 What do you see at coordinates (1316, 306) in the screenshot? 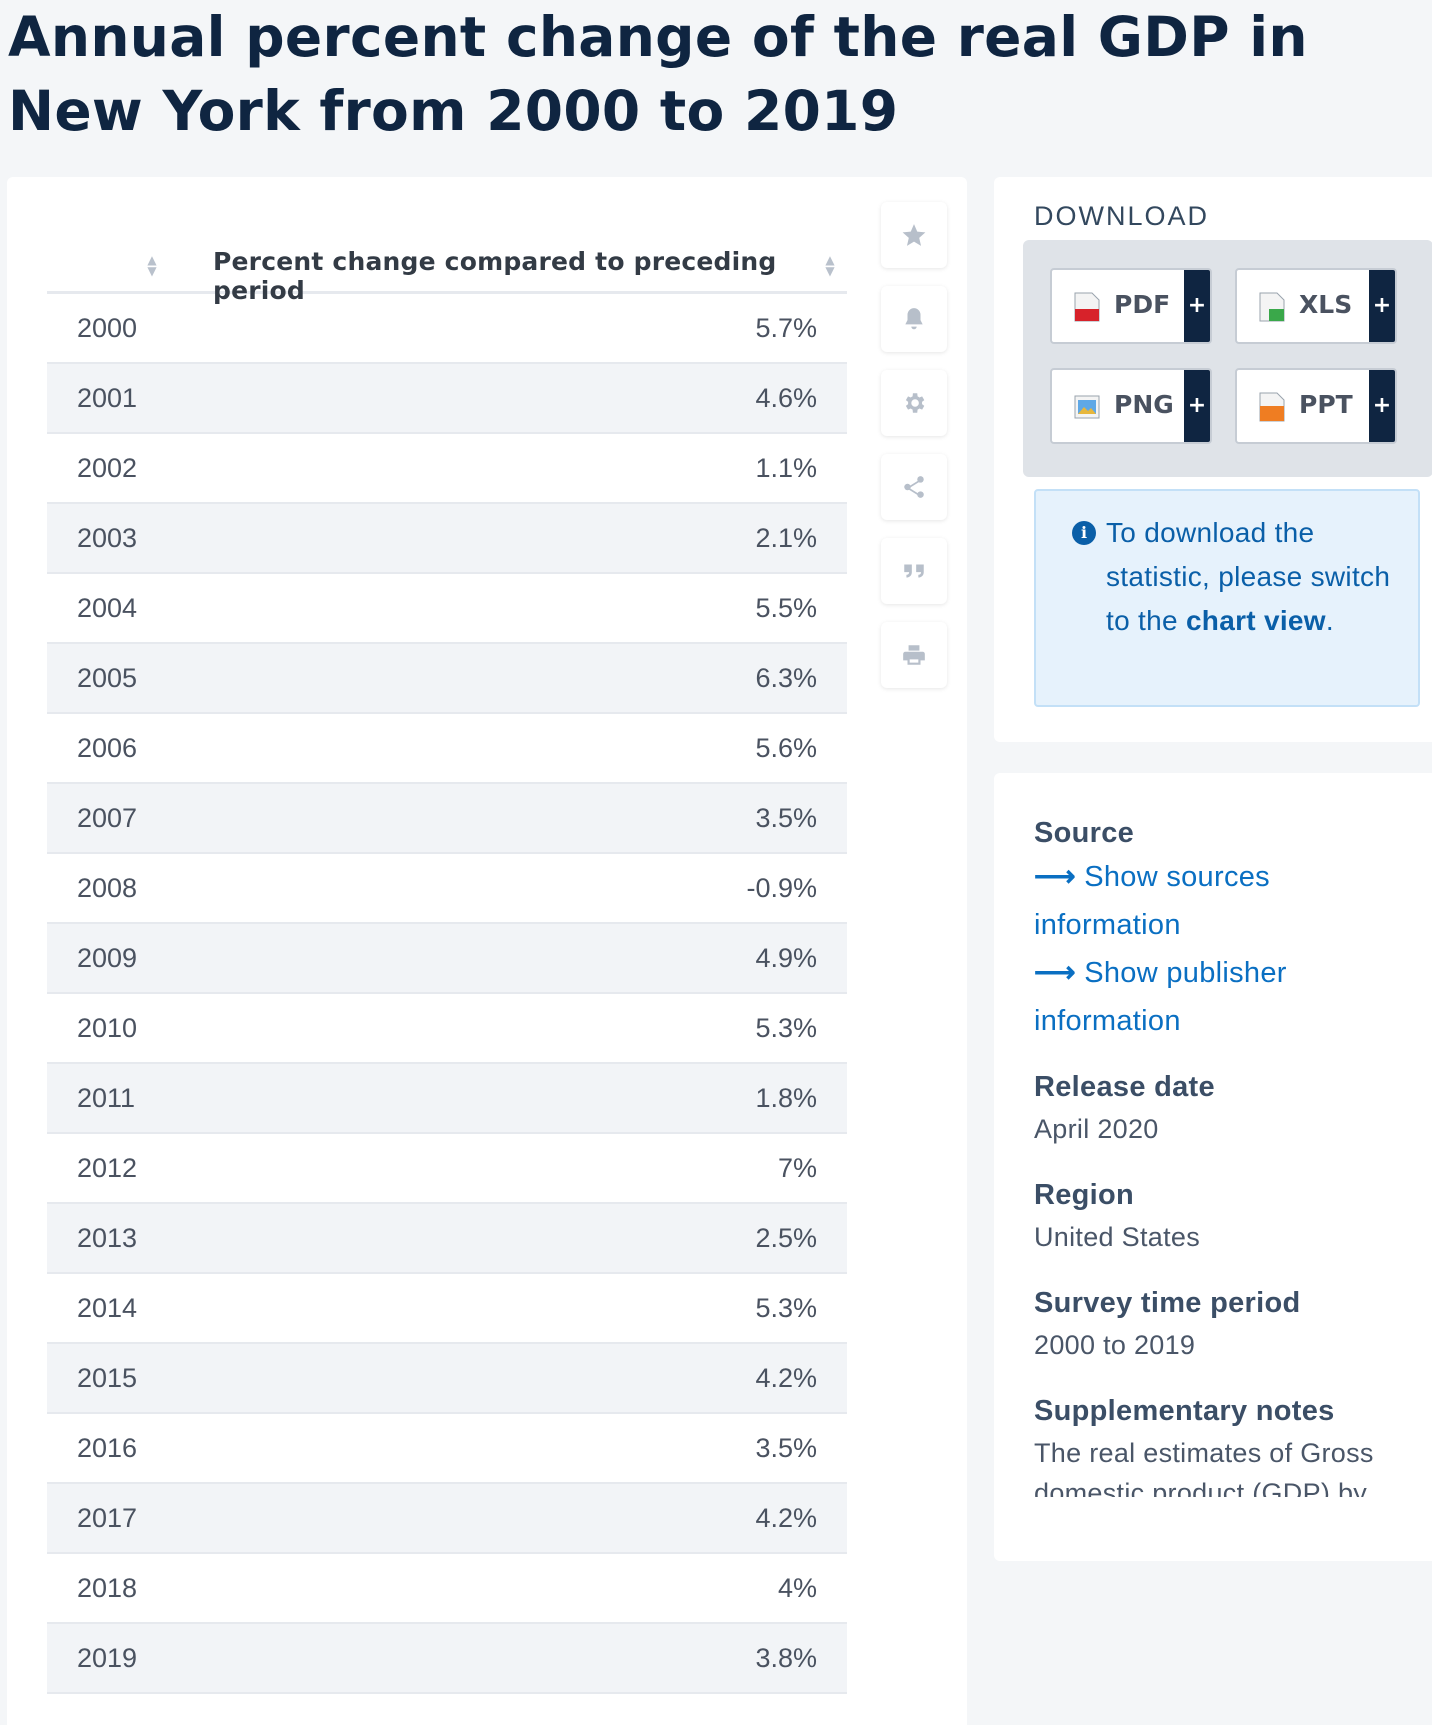
I see `download-xls-button: XLS +` at bounding box center [1316, 306].